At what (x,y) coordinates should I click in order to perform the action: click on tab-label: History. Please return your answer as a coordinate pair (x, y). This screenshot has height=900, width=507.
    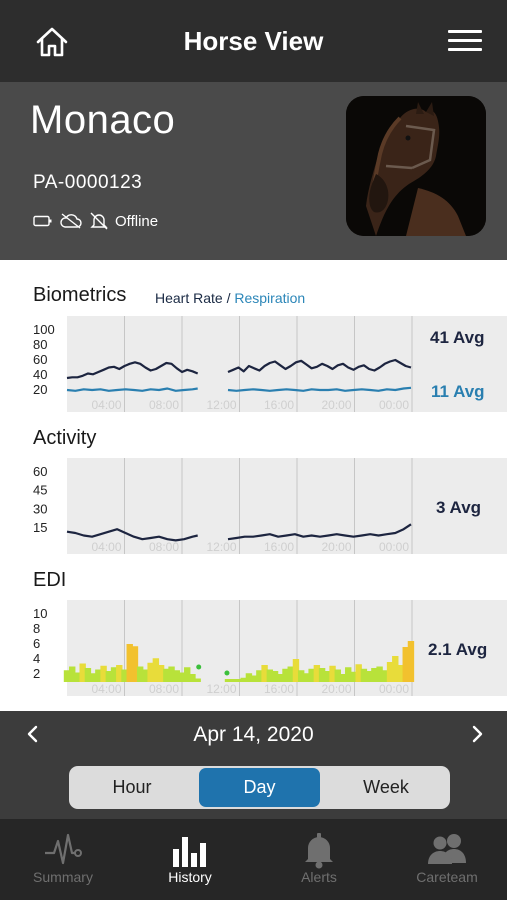
    Looking at the image, I should click on (190, 877).